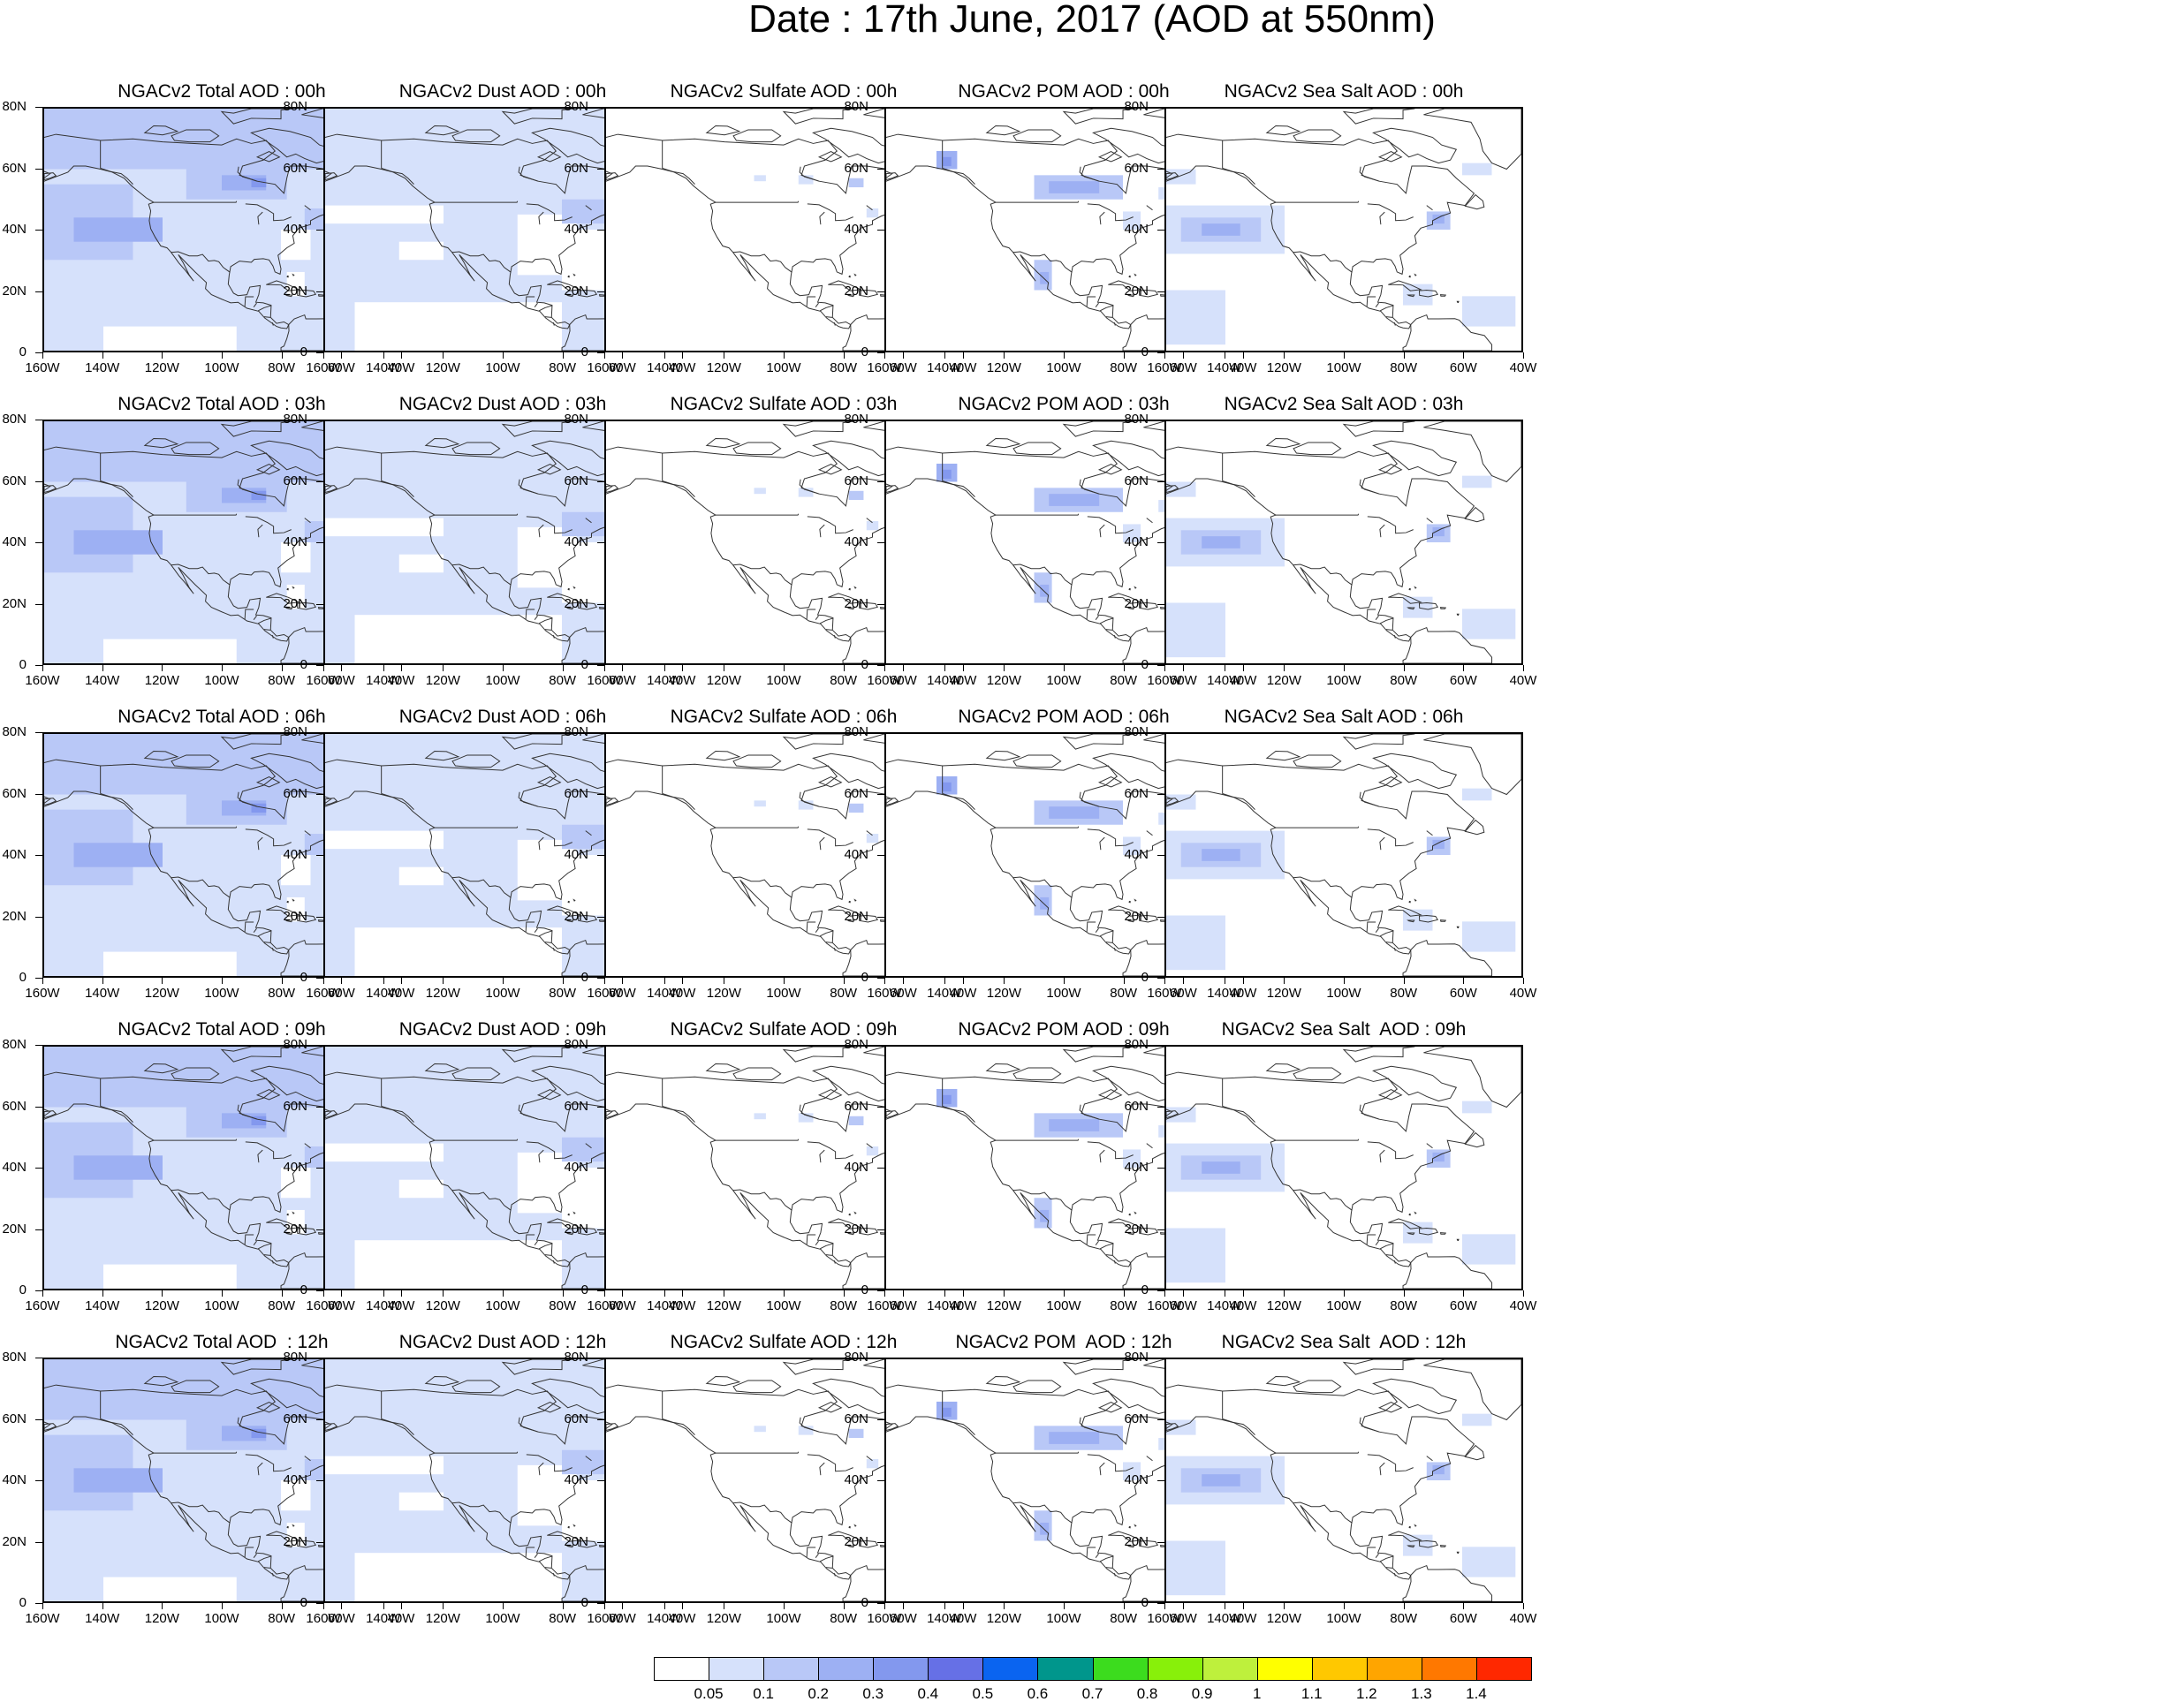 Image resolution: width=2184 pixels, height=1702 pixels. I want to click on colorbar-label: 1.2, so click(1366, 1693).